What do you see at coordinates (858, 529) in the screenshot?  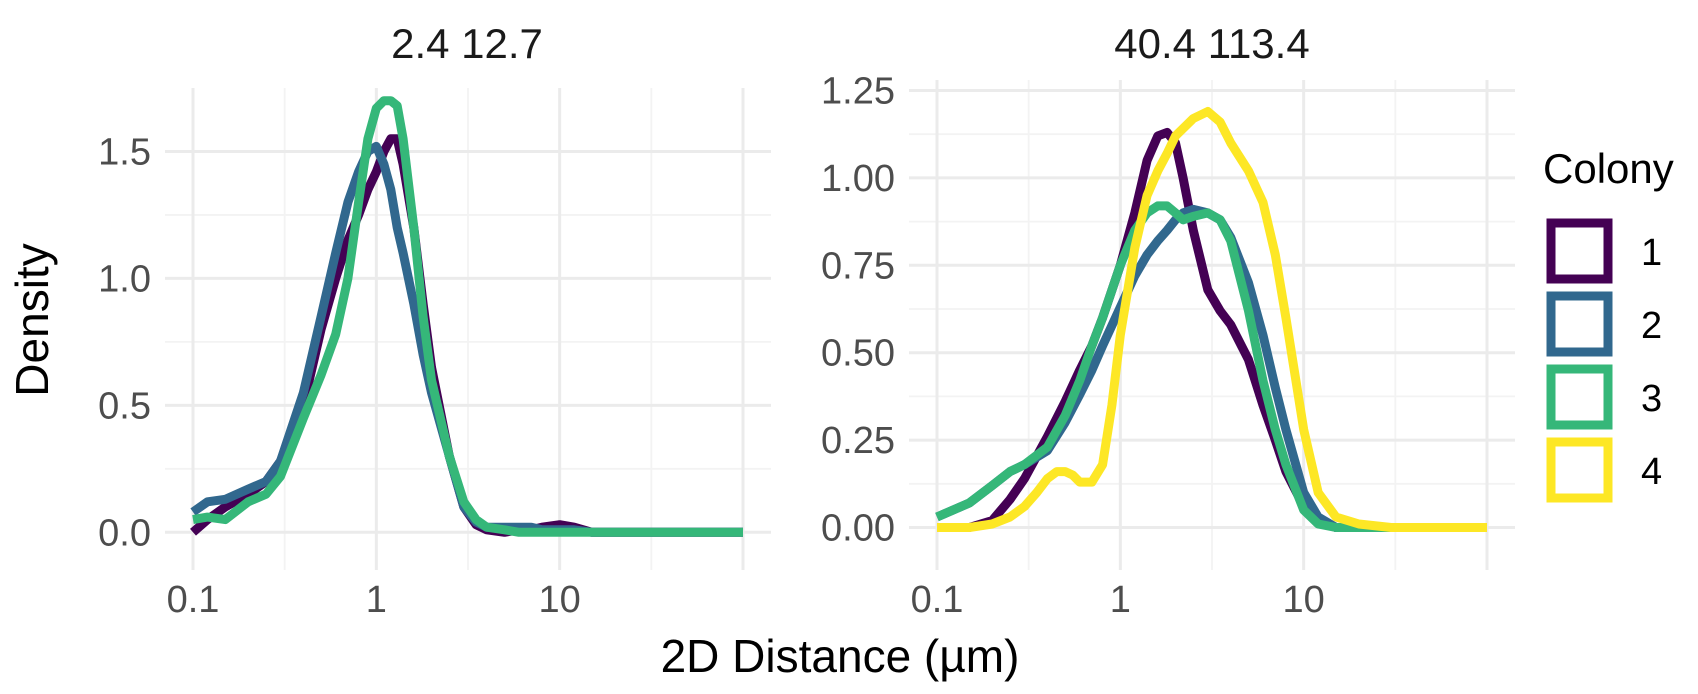 I see `y-tick-label: 0.00` at bounding box center [858, 529].